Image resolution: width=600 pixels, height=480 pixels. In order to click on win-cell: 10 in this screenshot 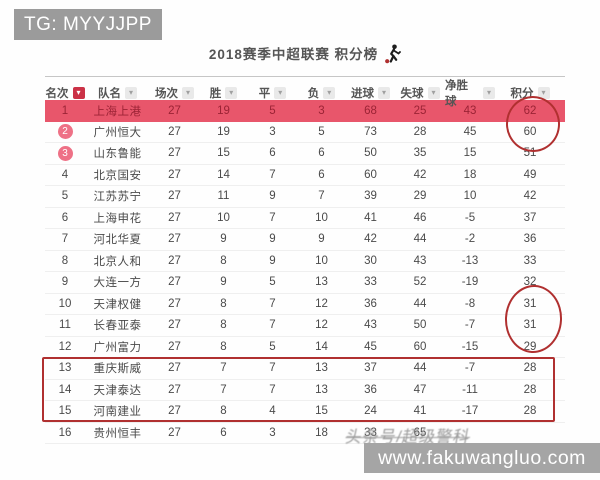, I will do `click(223, 217)`.